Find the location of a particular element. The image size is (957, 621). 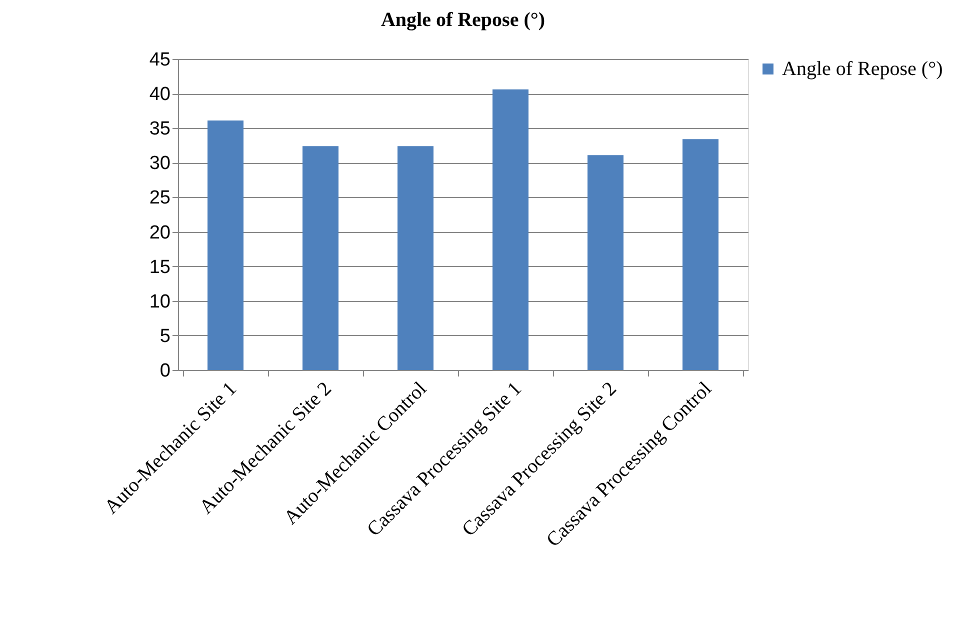

y-tick-label: 45 is located at coordinates (159, 60).